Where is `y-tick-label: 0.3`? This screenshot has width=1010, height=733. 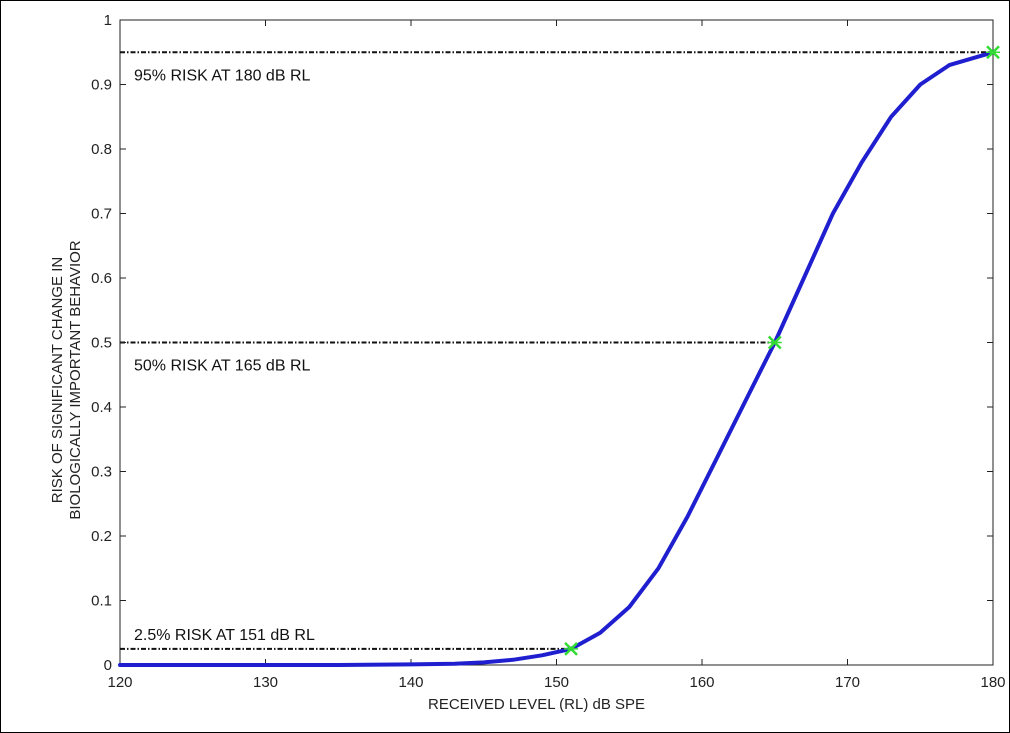
y-tick-label: 0.3 is located at coordinates (101, 472).